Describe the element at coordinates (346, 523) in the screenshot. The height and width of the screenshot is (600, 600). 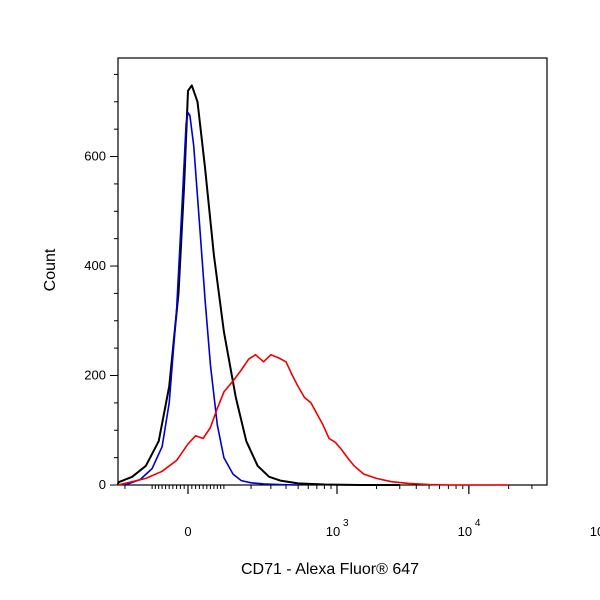
I see `x-tick-exponent: 3` at that location.